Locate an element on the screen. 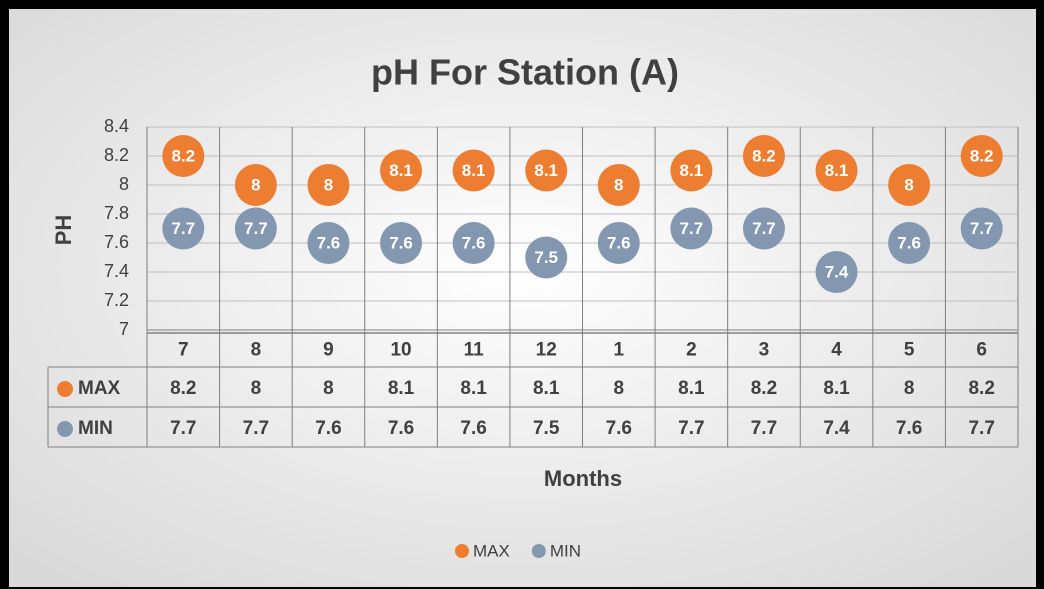 This screenshot has height=589, width=1044. y-tick-label: 8.2 is located at coordinates (116, 155).